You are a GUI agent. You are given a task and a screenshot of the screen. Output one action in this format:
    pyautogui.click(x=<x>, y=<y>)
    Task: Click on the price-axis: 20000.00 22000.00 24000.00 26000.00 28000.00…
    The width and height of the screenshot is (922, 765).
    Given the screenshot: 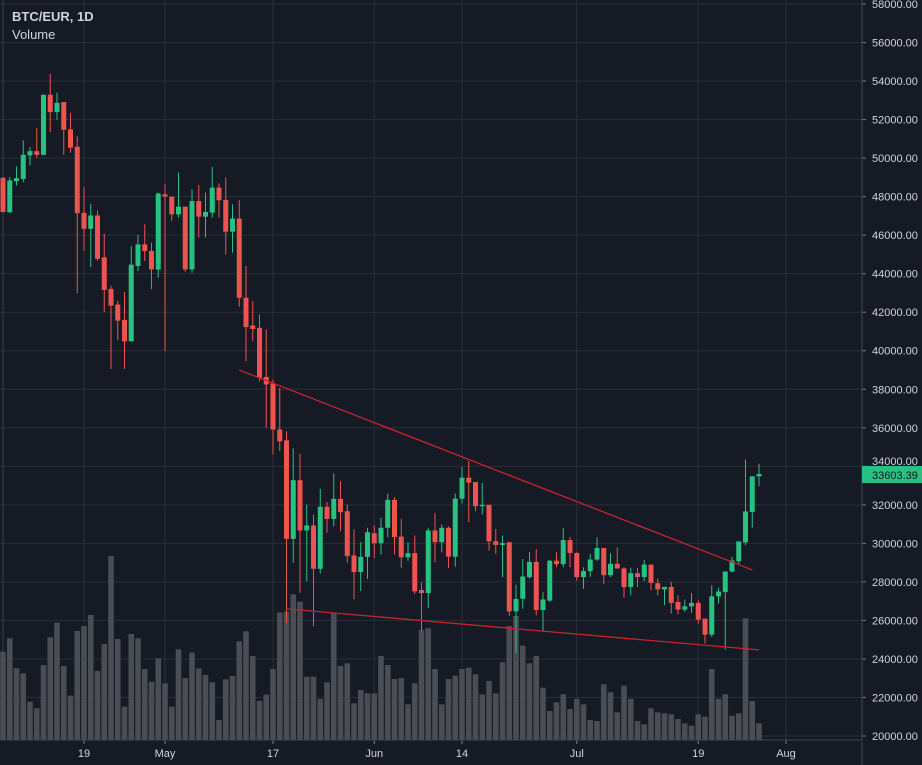 What is the action you would take?
    pyautogui.click(x=891, y=382)
    